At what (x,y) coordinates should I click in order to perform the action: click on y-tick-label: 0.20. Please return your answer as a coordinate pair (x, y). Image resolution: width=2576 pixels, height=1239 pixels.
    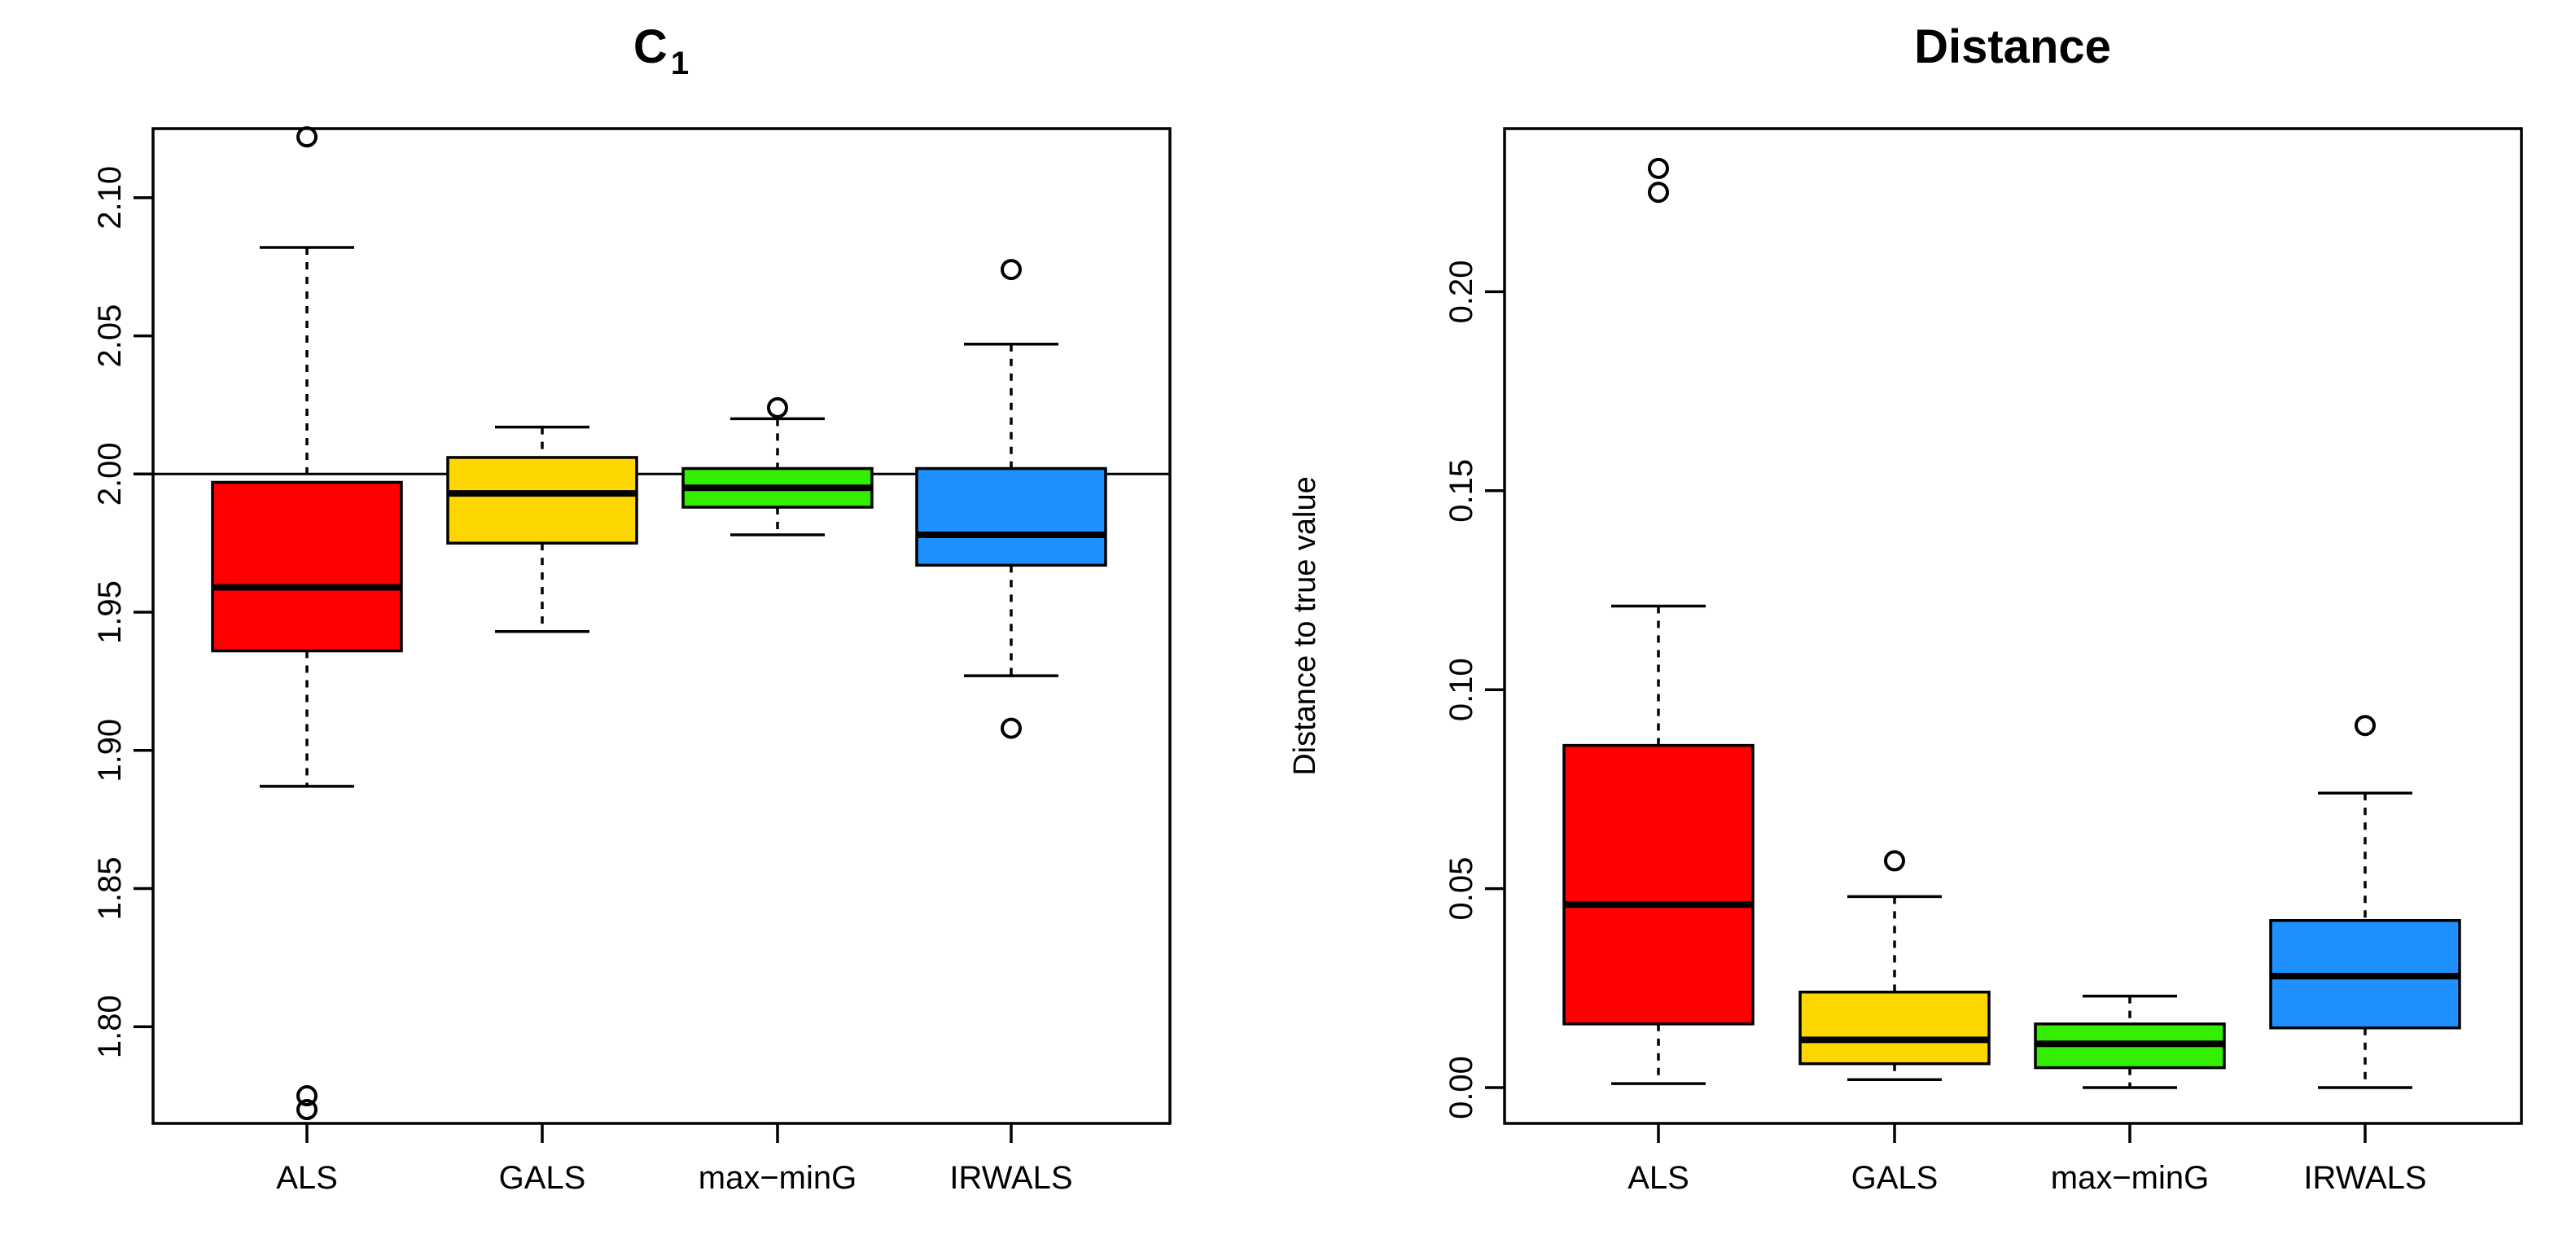
    Looking at the image, I should click on (1461, 291).